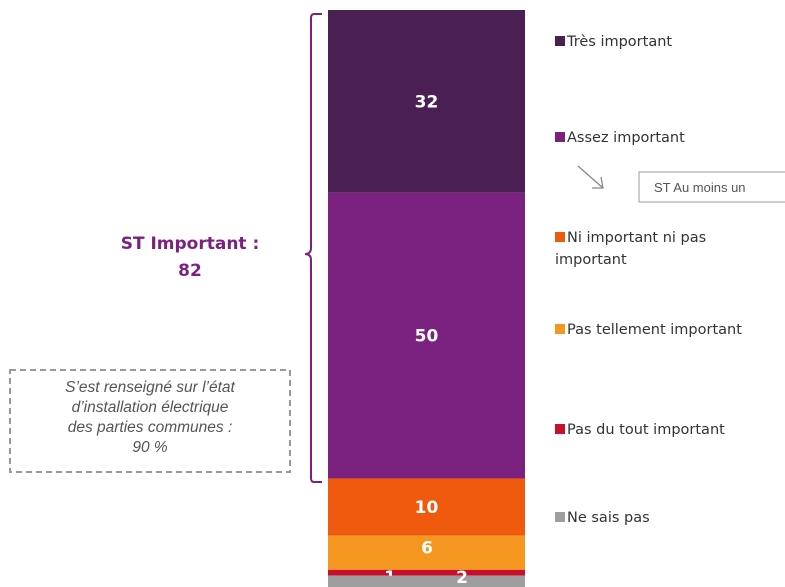 The height and width of the screenshot is (587, 785). What do you see at coordinates (150, 447) in the screenshot?
I see `note-line-4: 90 %` at bounding box center [150, 447].